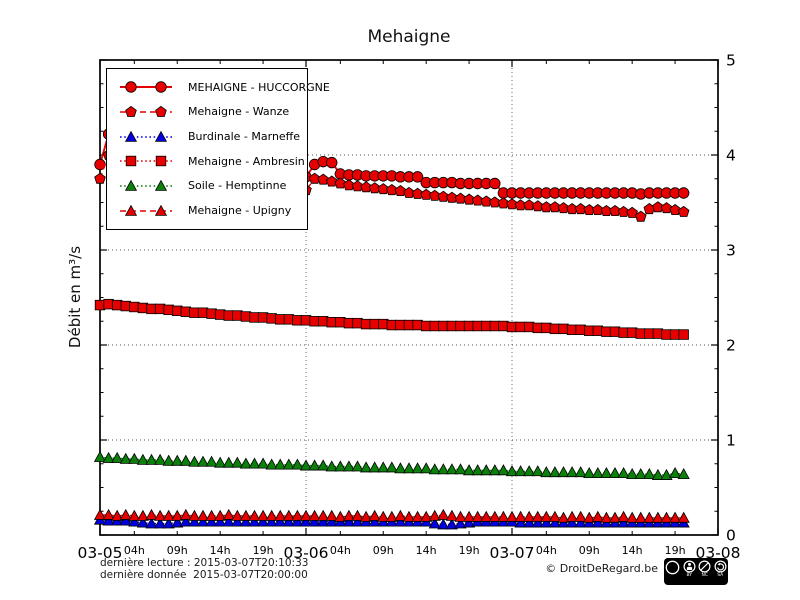 The width and height of the screenshot is (800, 600). I want to click on series-mehaigne-upigny, so click(391, 515).